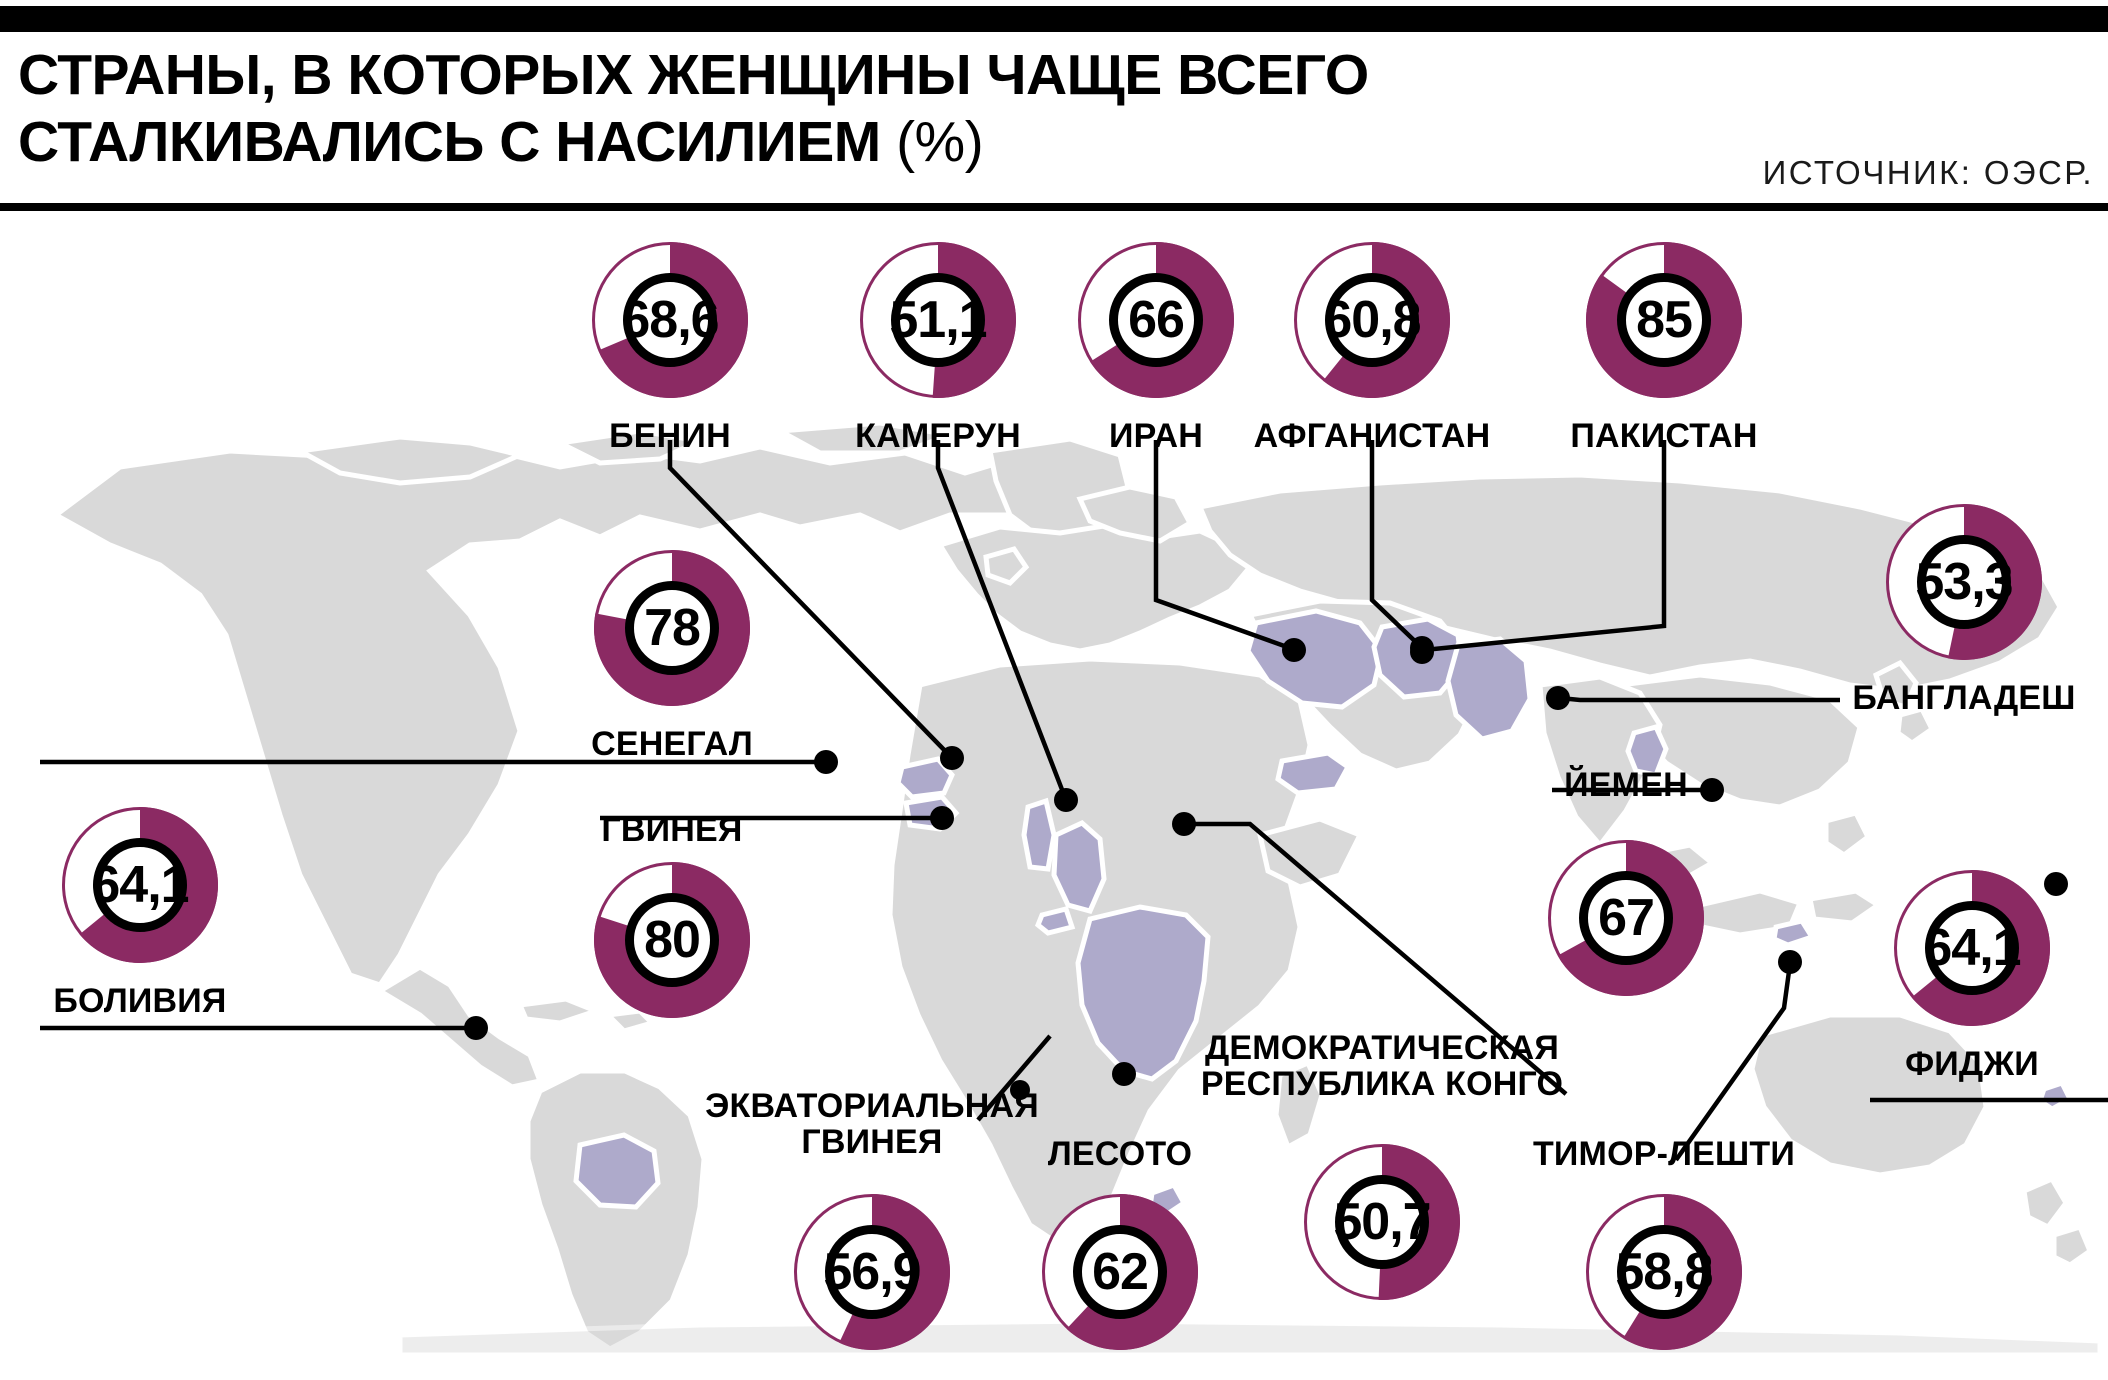 This screenshot has width=2108, height=1380. I want to click on value-label-benin: 68,6, so click(670, 320).